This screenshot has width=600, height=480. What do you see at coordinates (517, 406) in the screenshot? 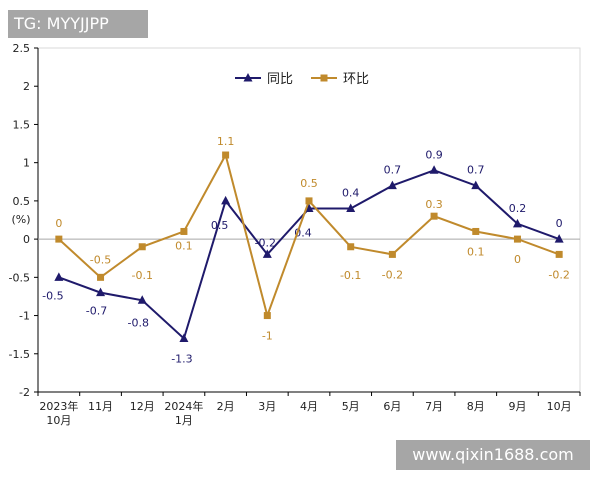
I see `x-tick-label: 9月` at bounding box center [517, 406].